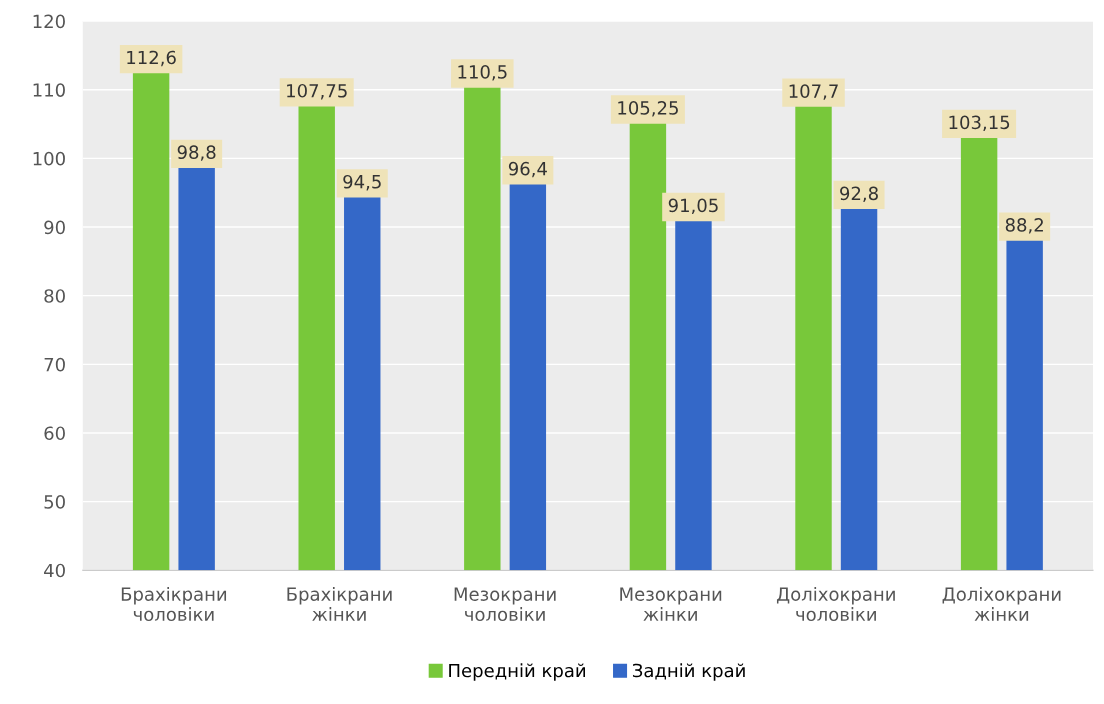 Image resolution: width=1104 pixels, height=704 pixels. Describe the element at coordinates (54, 364) in the screenshot. I see `y-tick-label: 70` at that location.